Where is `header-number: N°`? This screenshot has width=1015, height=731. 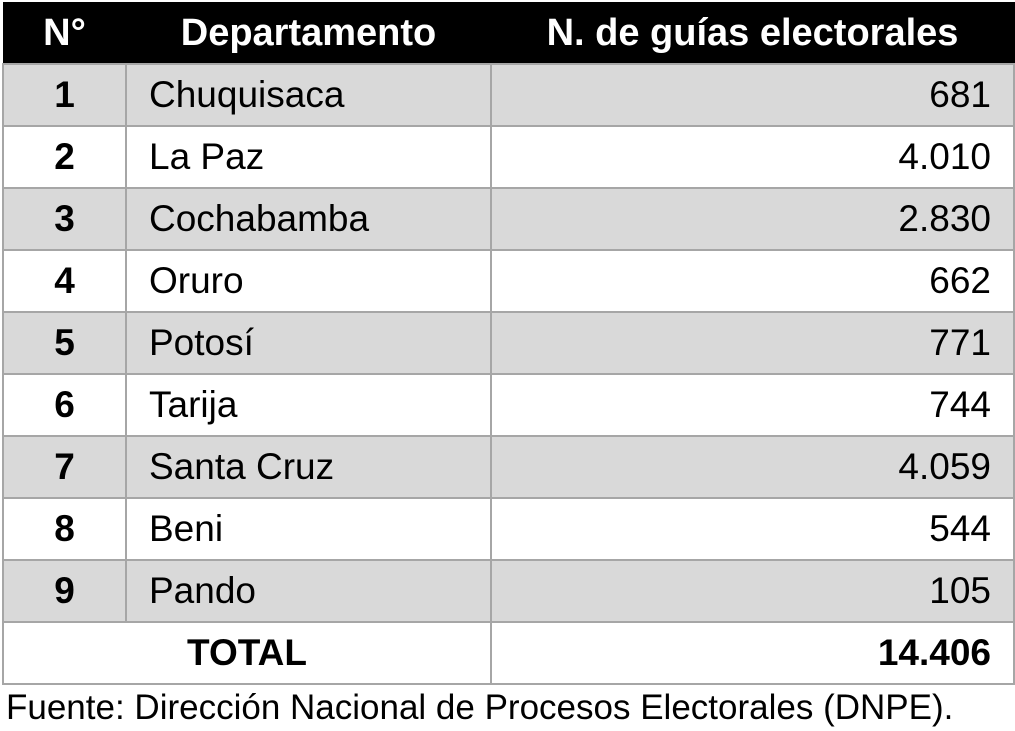
header-number: N° is located at coordinates (64, 33).